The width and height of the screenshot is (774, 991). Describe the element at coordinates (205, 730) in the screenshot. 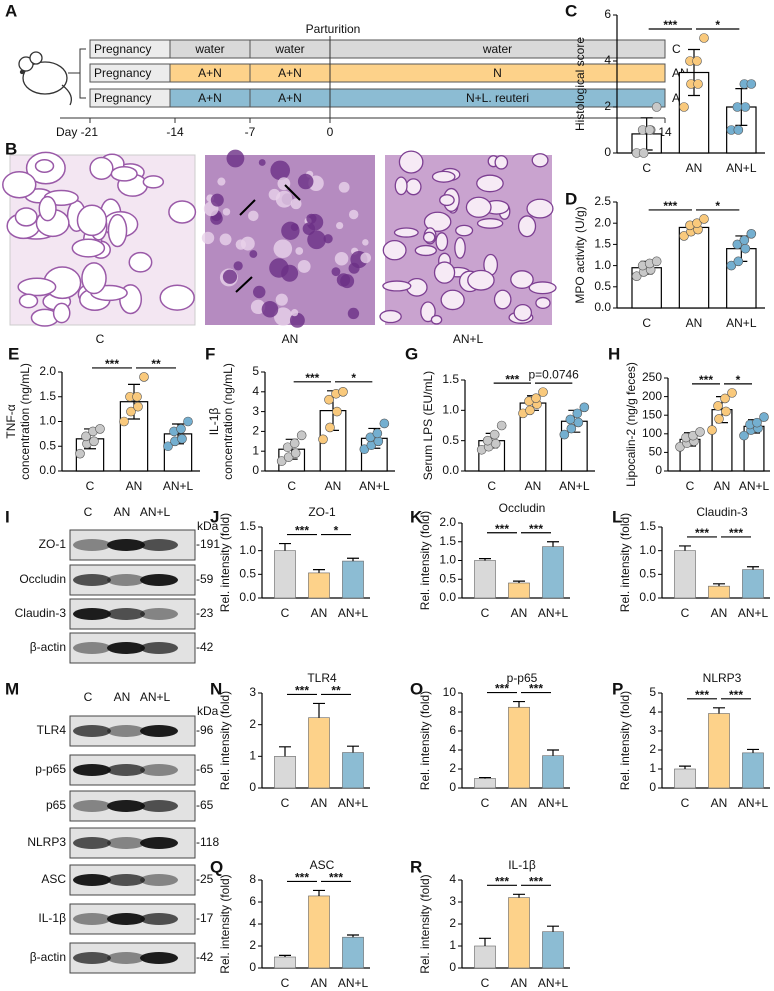

I see `kda-label: -96` at that location.